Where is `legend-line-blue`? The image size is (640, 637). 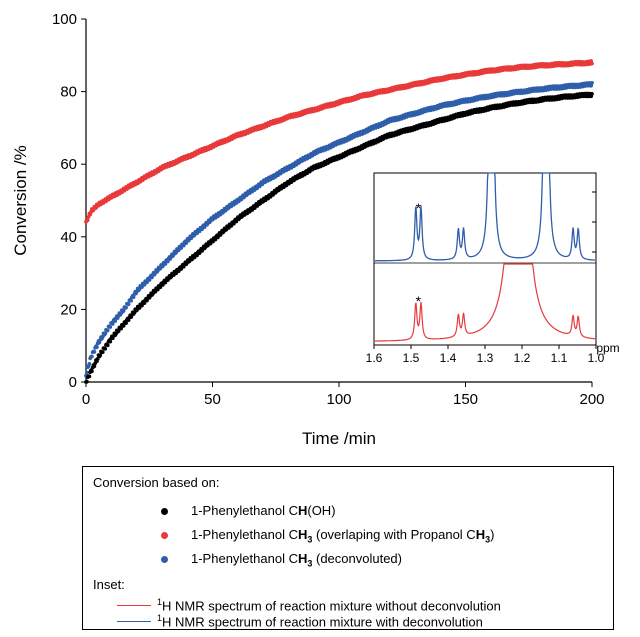 legend-line-blue is located at coordinates (134, 621).